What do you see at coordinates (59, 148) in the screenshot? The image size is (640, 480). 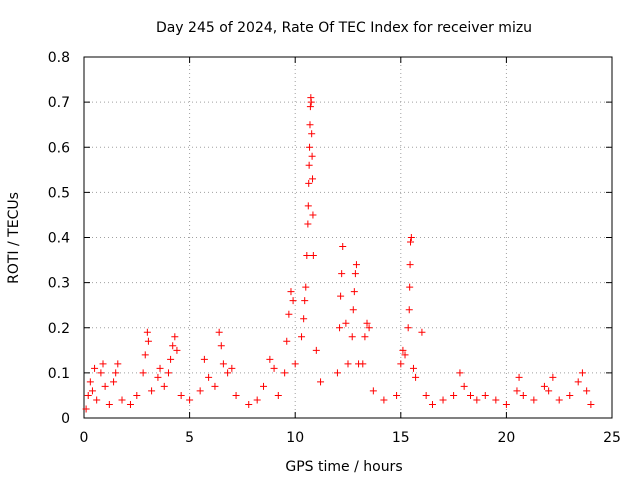 I see `y-tick-label: 0.6` at bounding box center [59, 148].